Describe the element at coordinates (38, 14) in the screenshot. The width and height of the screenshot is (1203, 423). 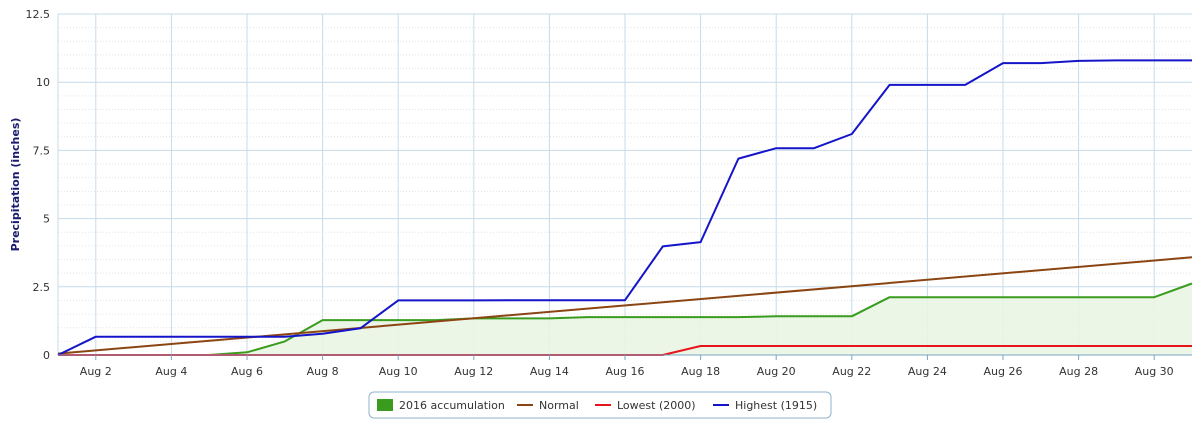
I see `y-tick-label: 12.5` at that location.